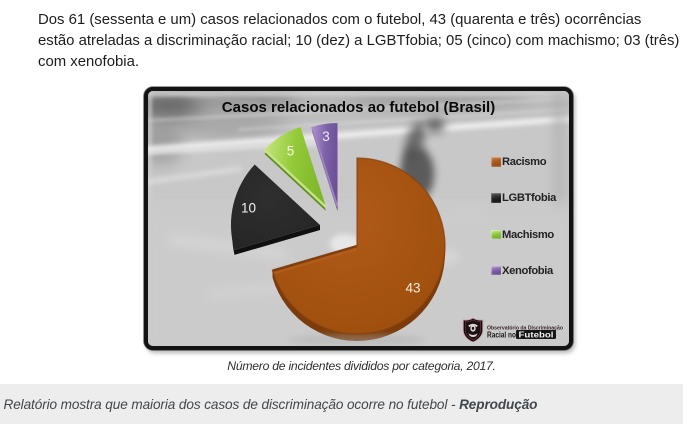 The image size is (683, 434). Describe the element at coordinates (248, 208) in the screenshot. I see `svg-text: 10` at that location.